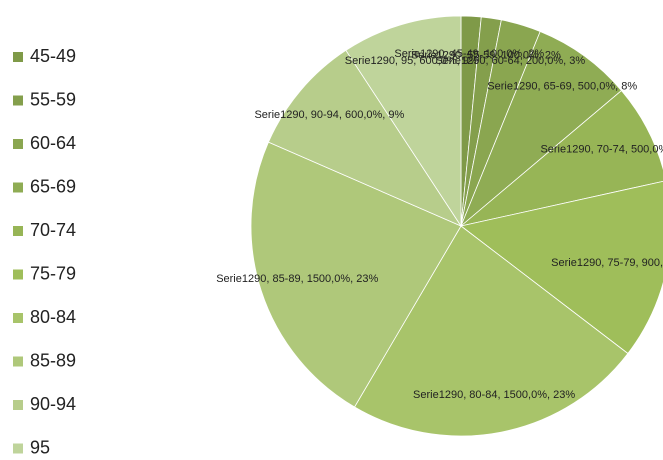  What do you see at coordinates (53, 404) in the screenshot?
I see `legend-label: 90-94` at bounding box center [53, 404].